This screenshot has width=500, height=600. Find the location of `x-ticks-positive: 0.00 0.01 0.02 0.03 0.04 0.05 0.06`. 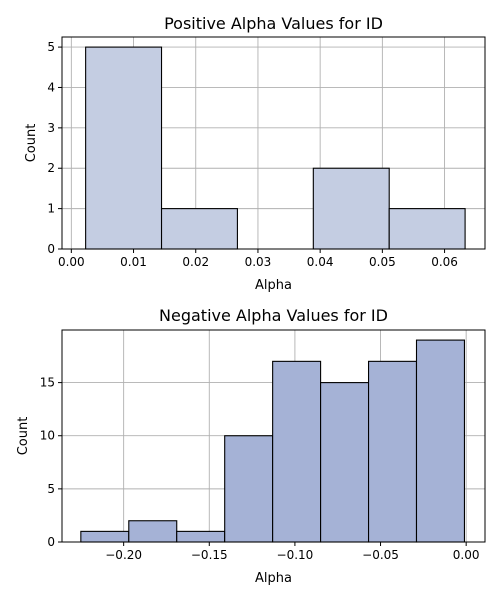

x-ticks-positive: 0.00 0.01 0.02 0.03 0.04 0.05 0.06 is located at coordinates (258, 259).